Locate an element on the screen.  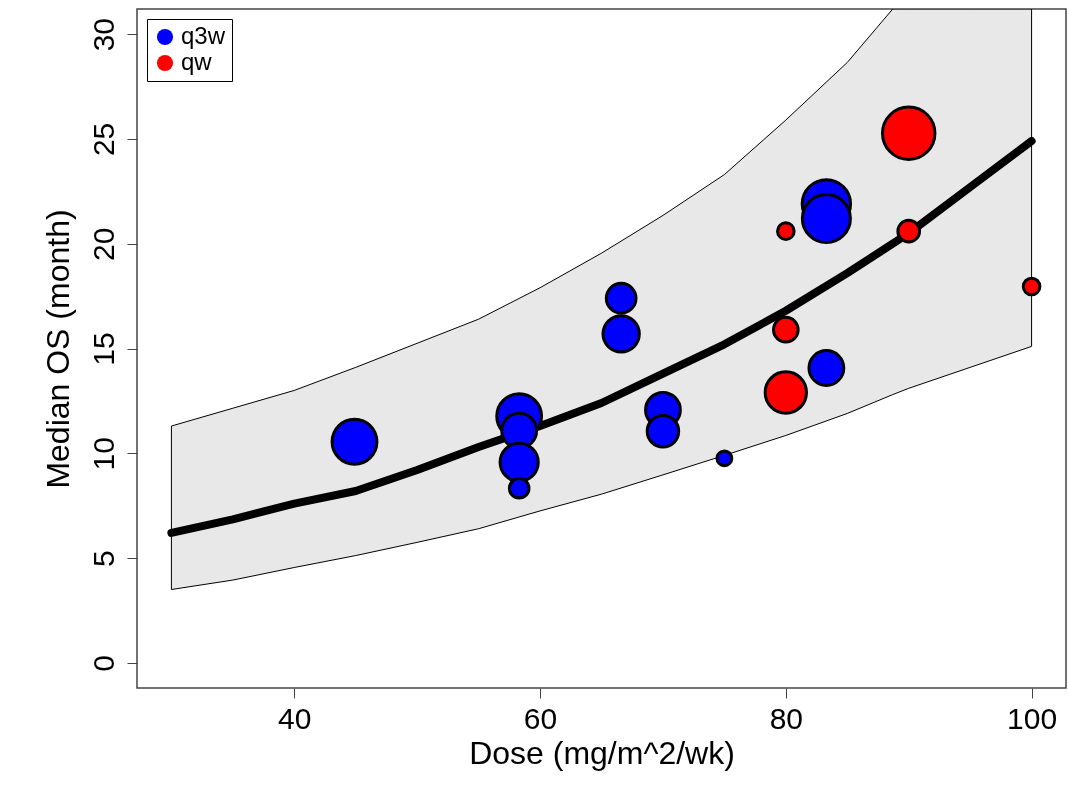
y-axis-title: Median OS (month) is located at coordinates (57, 349).